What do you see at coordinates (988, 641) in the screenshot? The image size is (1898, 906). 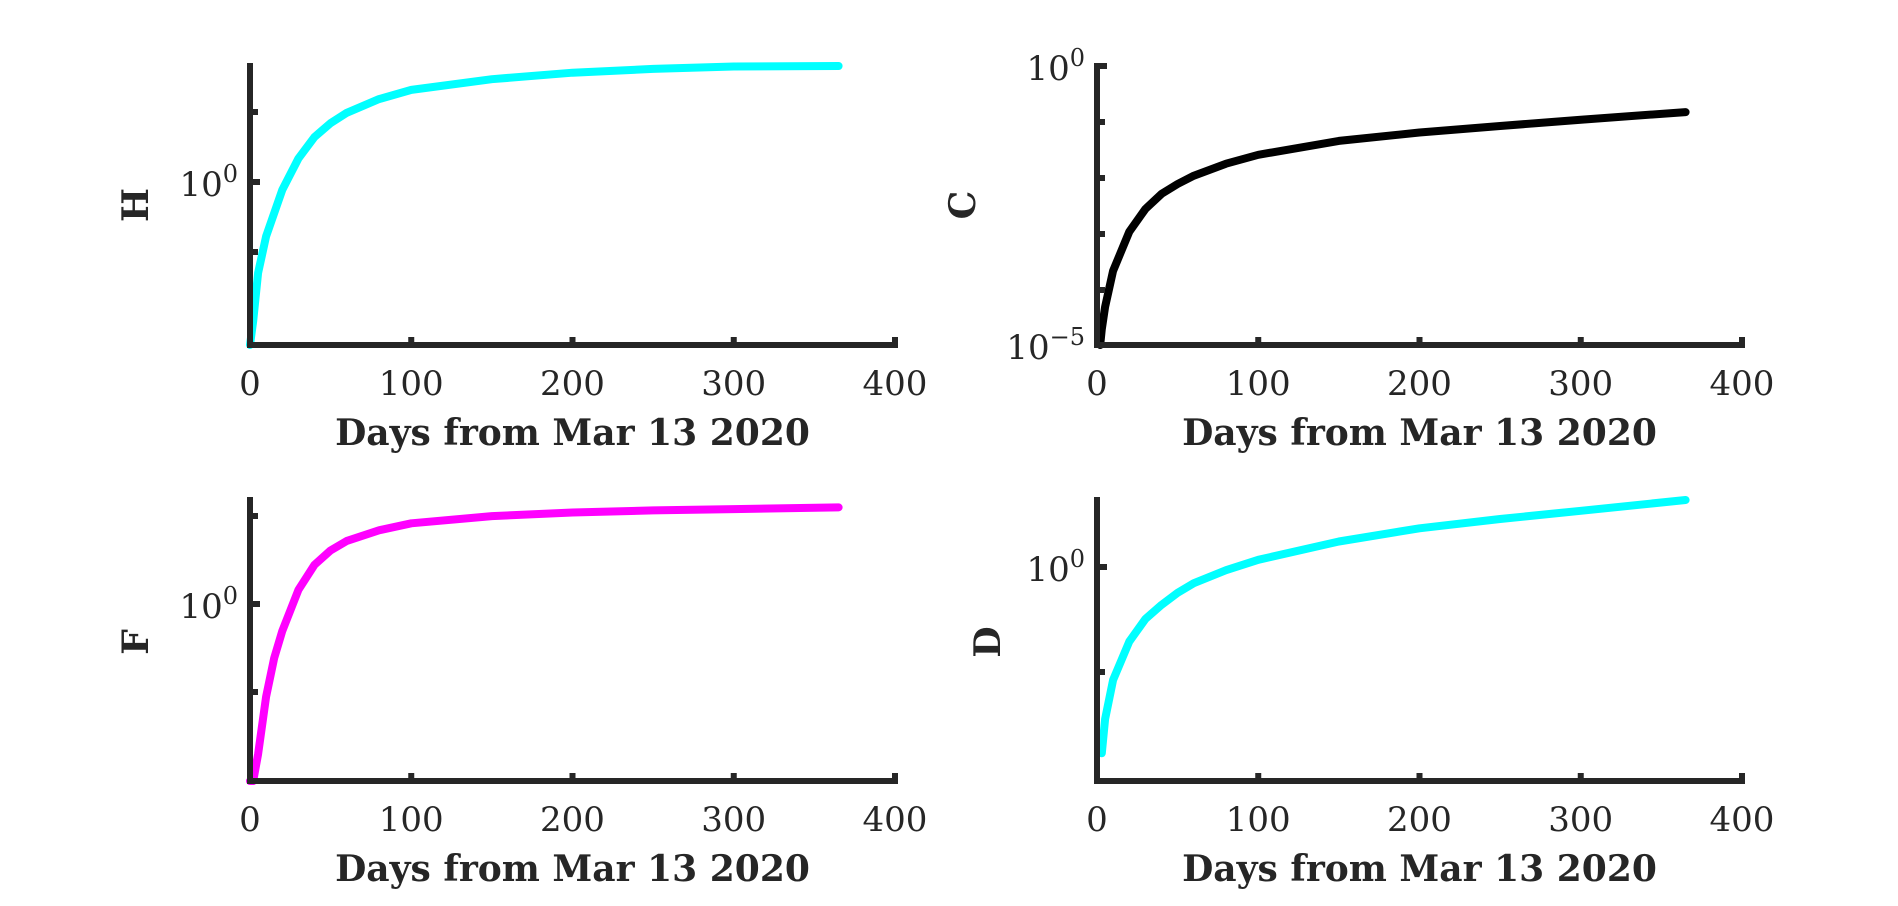 I see `y-axis-label: D` at bounding box center [988, 641].